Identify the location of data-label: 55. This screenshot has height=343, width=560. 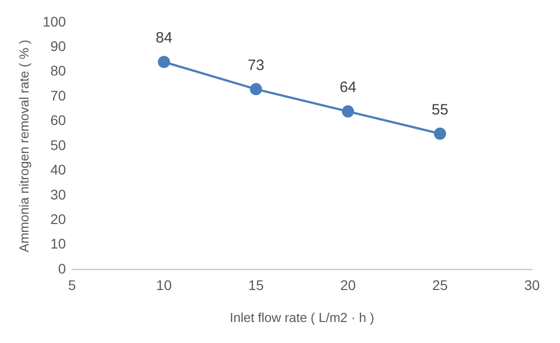
(440, 109).